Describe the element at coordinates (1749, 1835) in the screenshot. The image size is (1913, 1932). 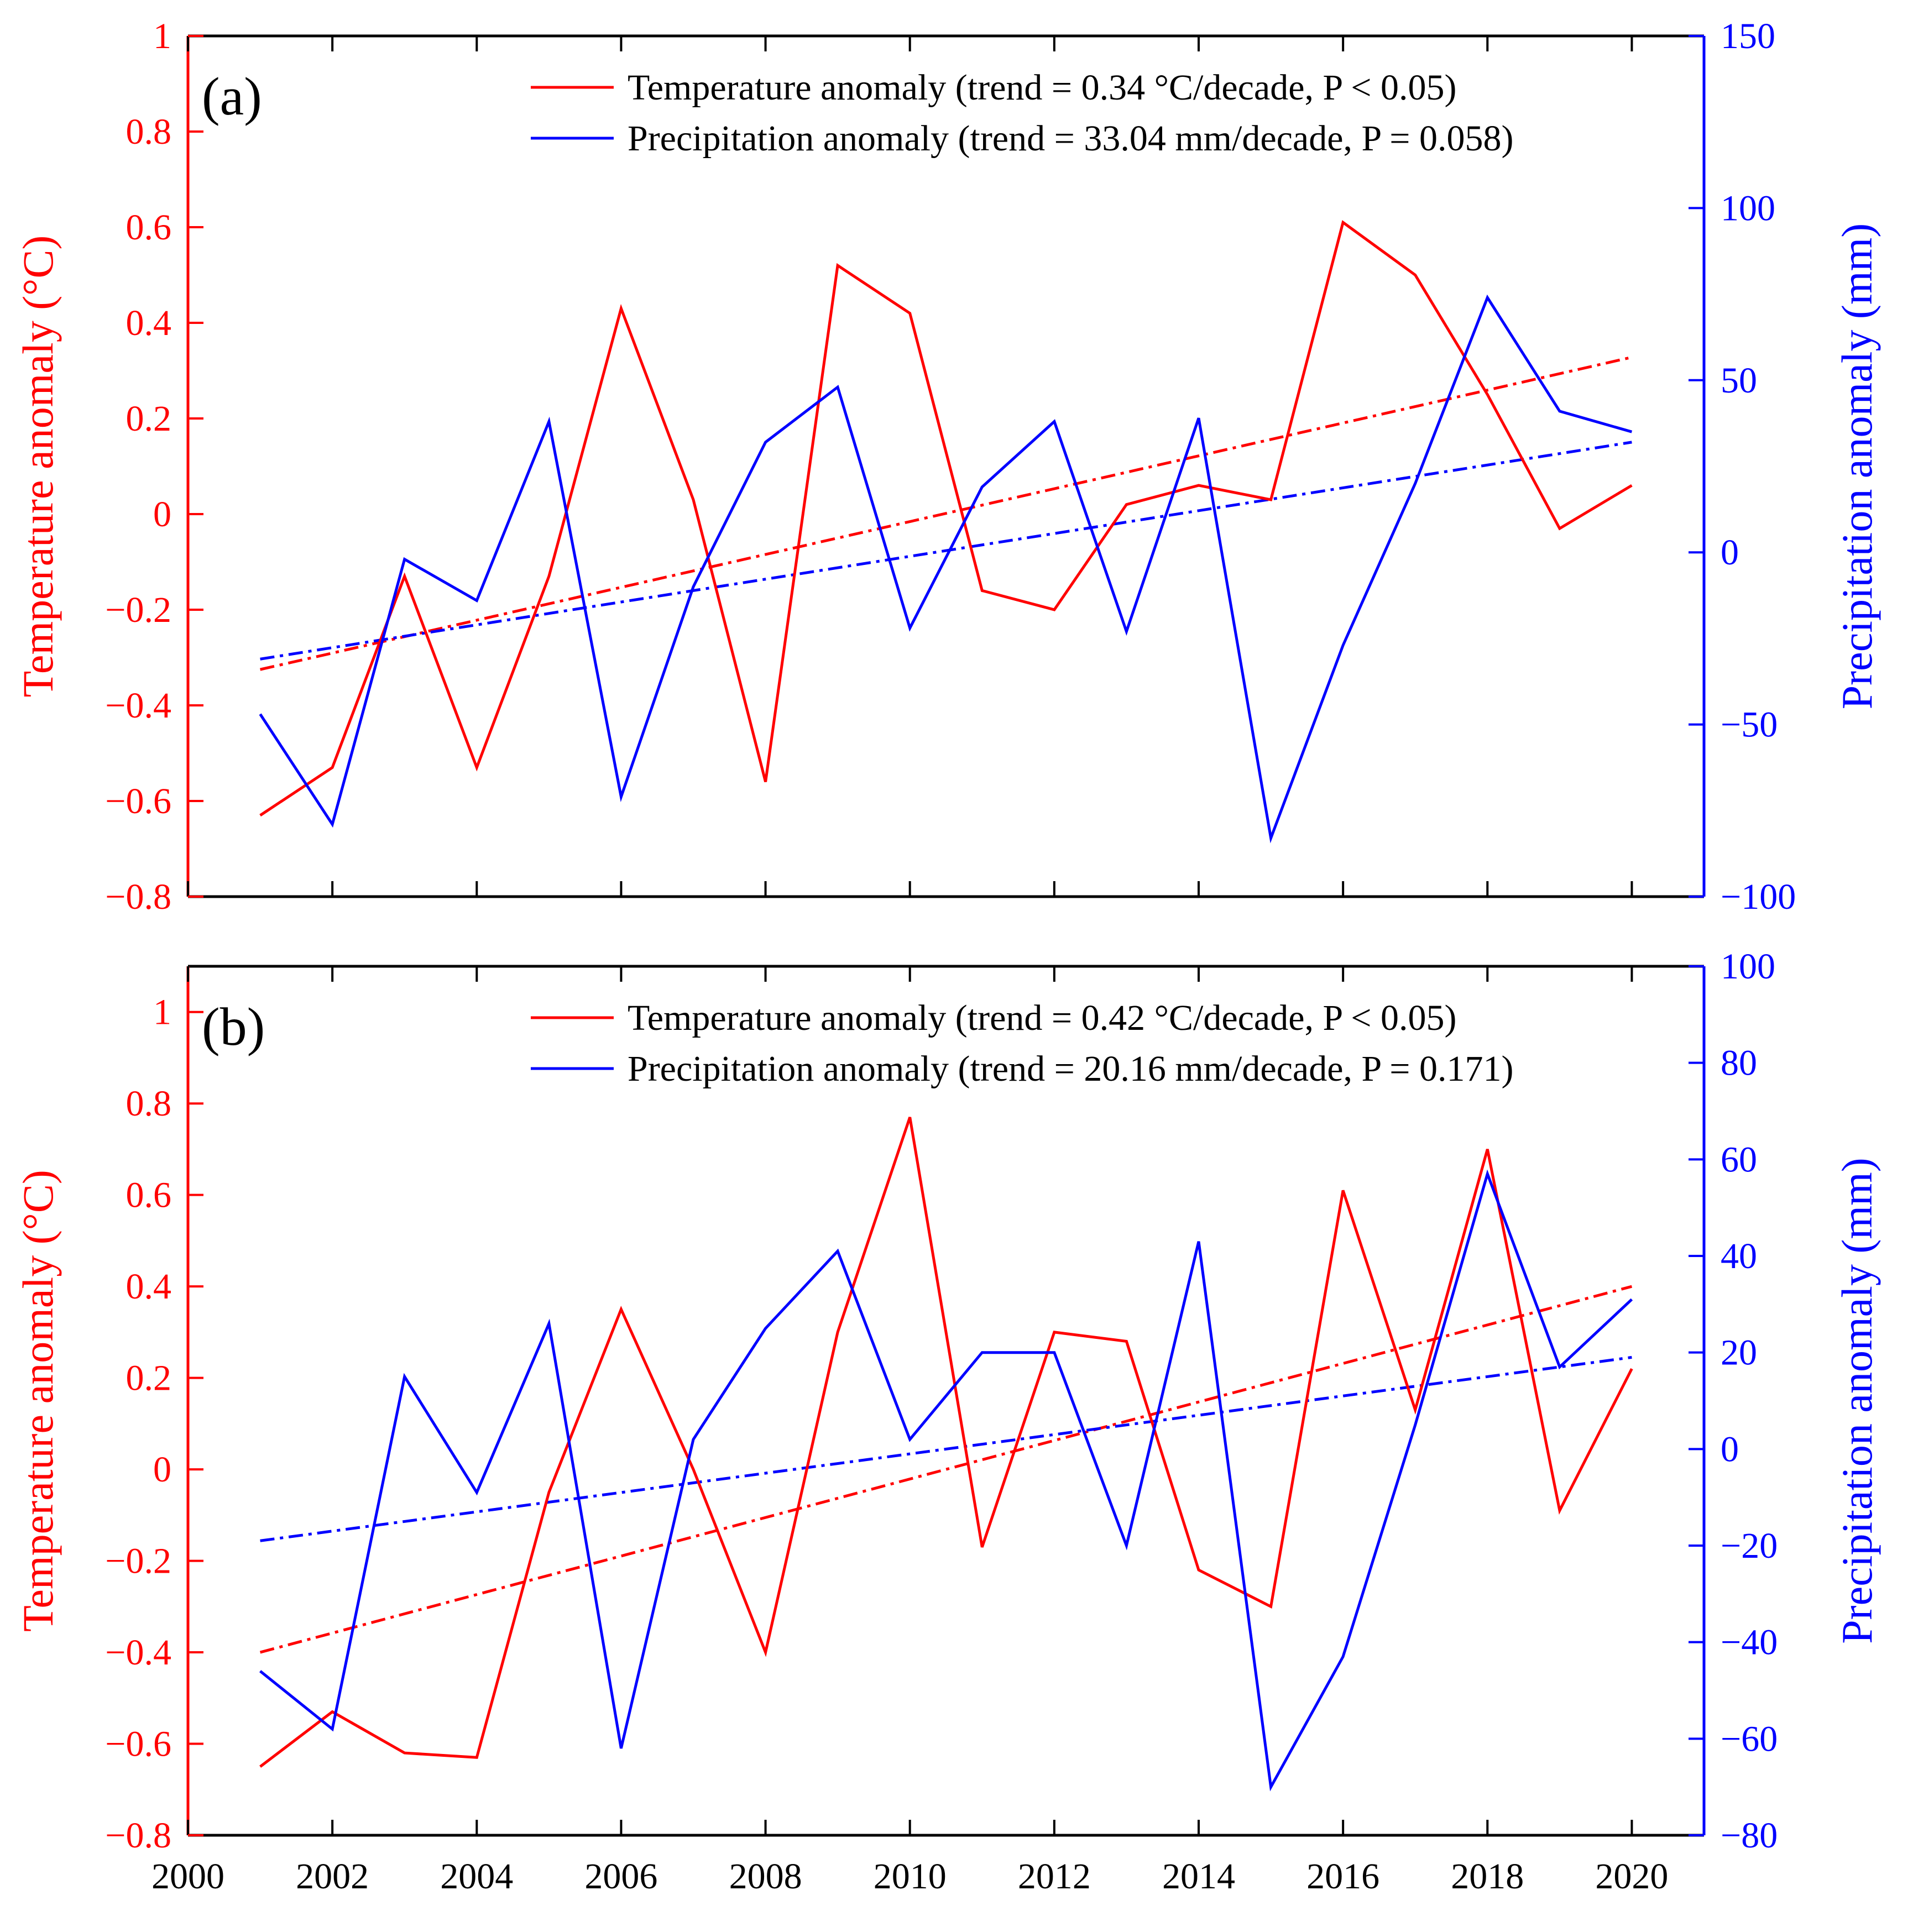
I see `y-right-tick-label: −80` at that location.